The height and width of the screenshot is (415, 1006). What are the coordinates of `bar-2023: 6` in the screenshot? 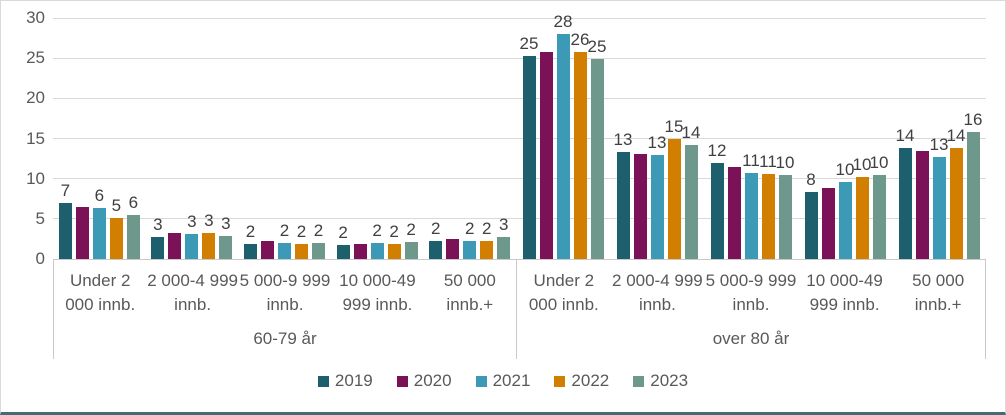 It's located at (133, 226).